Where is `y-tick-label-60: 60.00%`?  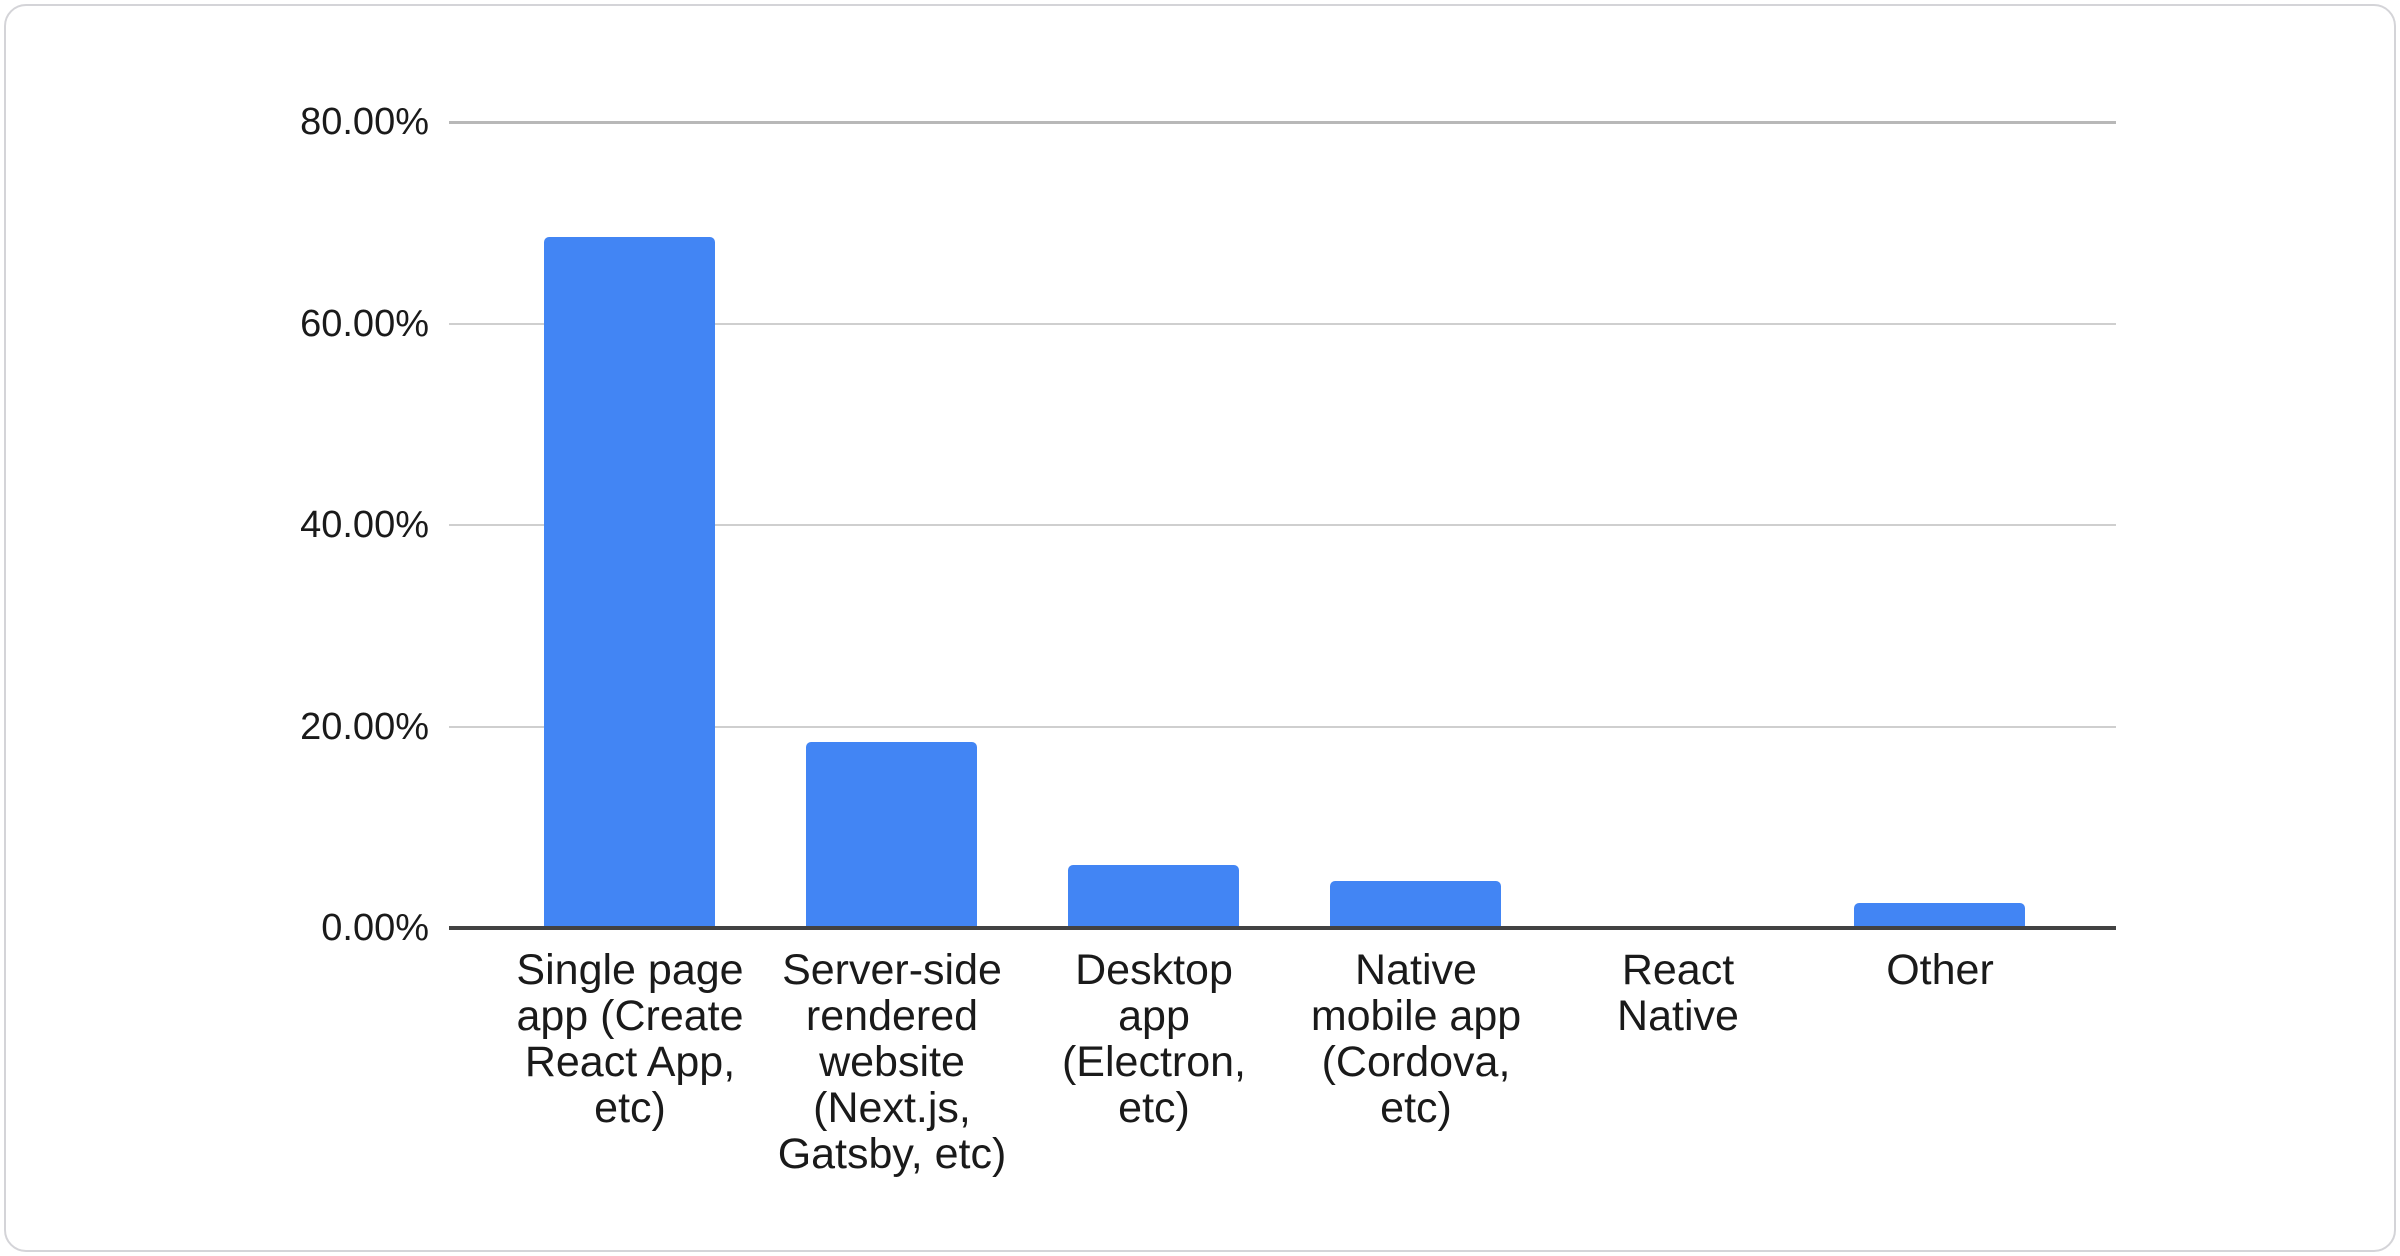
y-tick-label-60: 60.00% is located at coordinates (364, 323).